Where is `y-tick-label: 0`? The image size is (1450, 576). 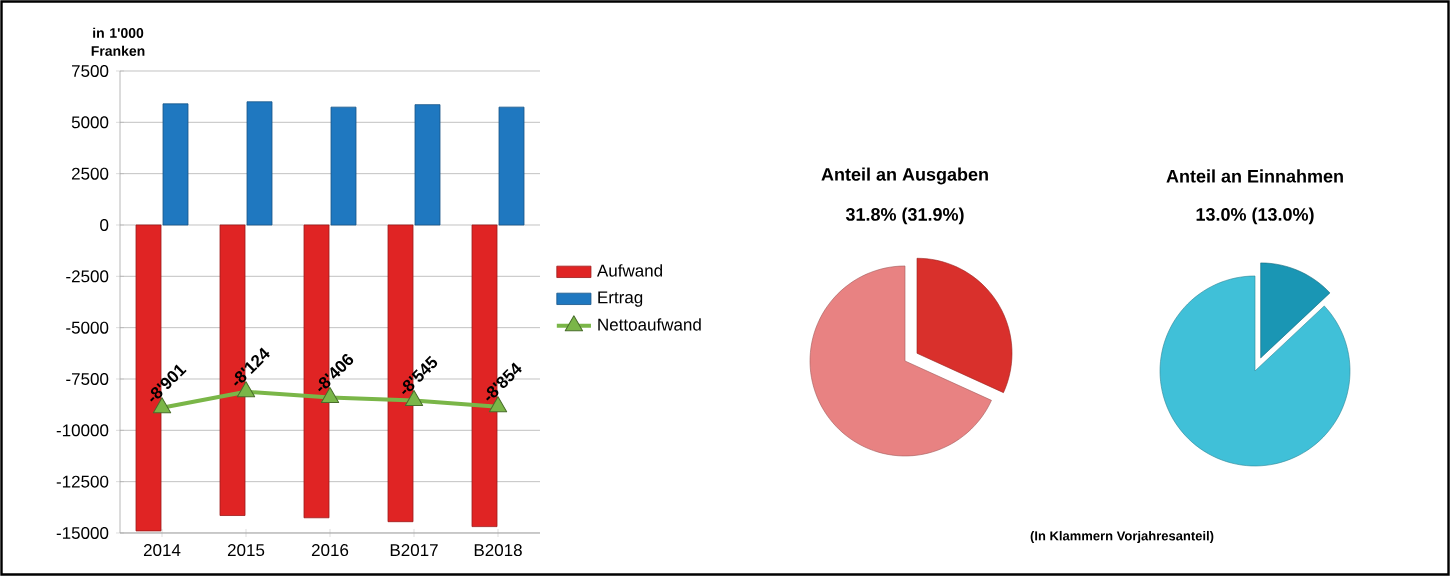 y-tick-label: 0 is located at coordinates (104, 224).